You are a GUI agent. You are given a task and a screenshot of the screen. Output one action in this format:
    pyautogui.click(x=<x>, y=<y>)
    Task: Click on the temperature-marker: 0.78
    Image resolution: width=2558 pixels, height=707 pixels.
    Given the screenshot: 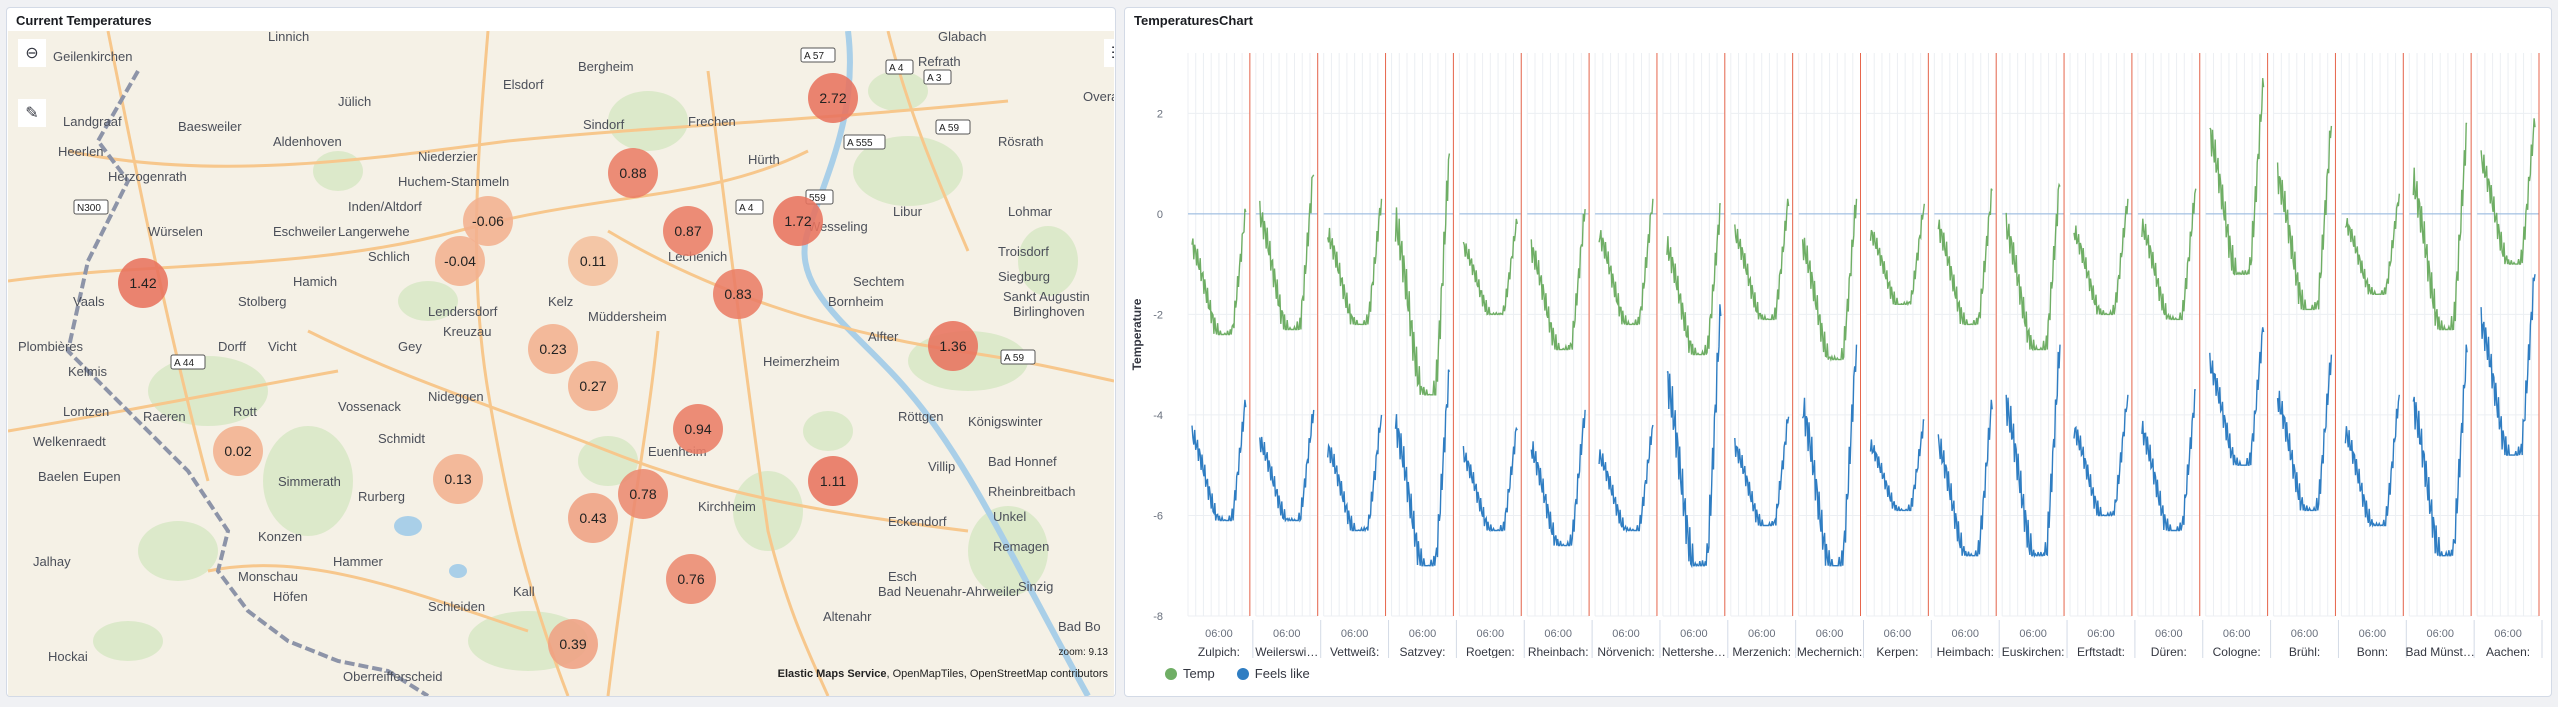 What is the action you would take?
    pyautogui.click(x=643, y=494)
    